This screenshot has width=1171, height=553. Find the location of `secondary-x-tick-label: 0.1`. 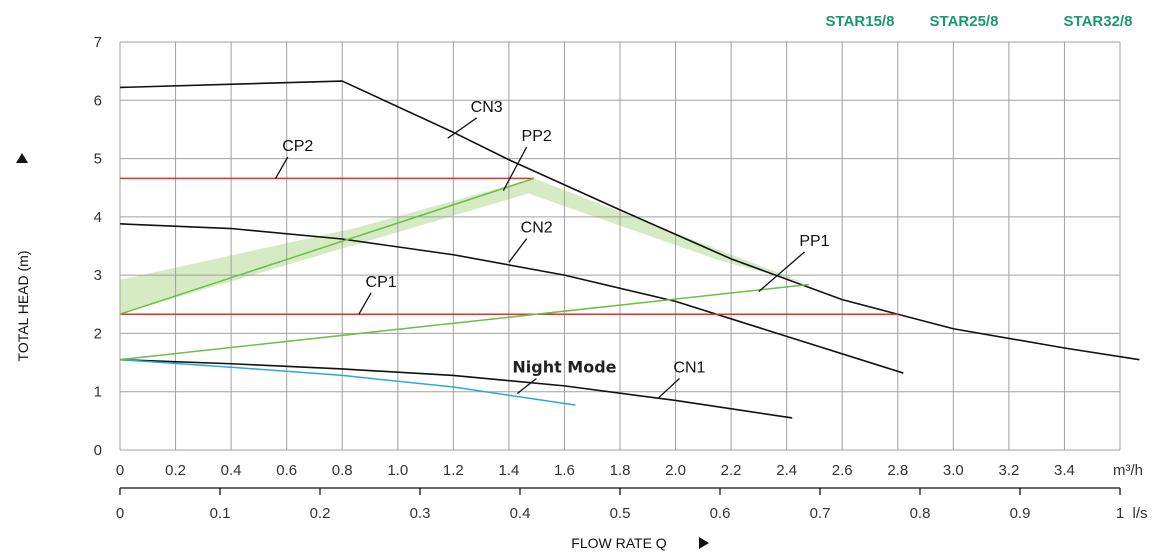

secondary-x-tick-label: 0.1 is located at coordinates (220, 513).